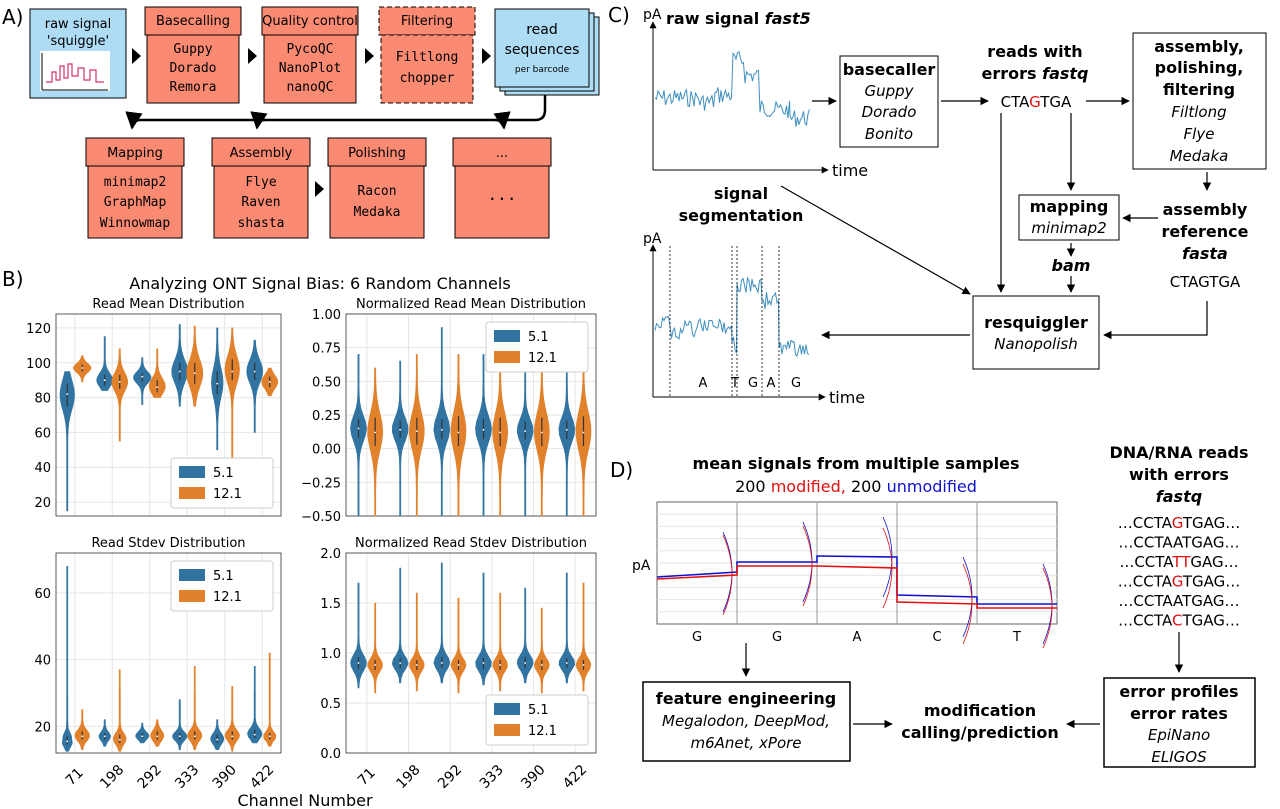  I want to click on basecalling-tool: Guppy, so click(192, 49).